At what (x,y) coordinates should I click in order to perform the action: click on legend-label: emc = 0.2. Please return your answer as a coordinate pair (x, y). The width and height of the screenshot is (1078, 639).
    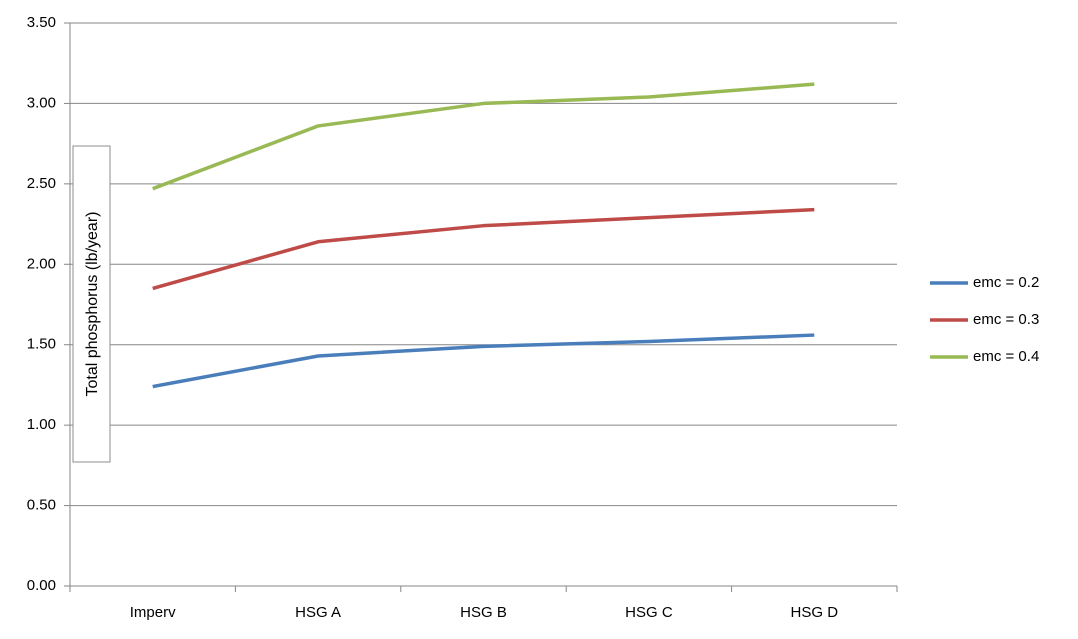
    Looking at the image, I should click on (1006, 282).